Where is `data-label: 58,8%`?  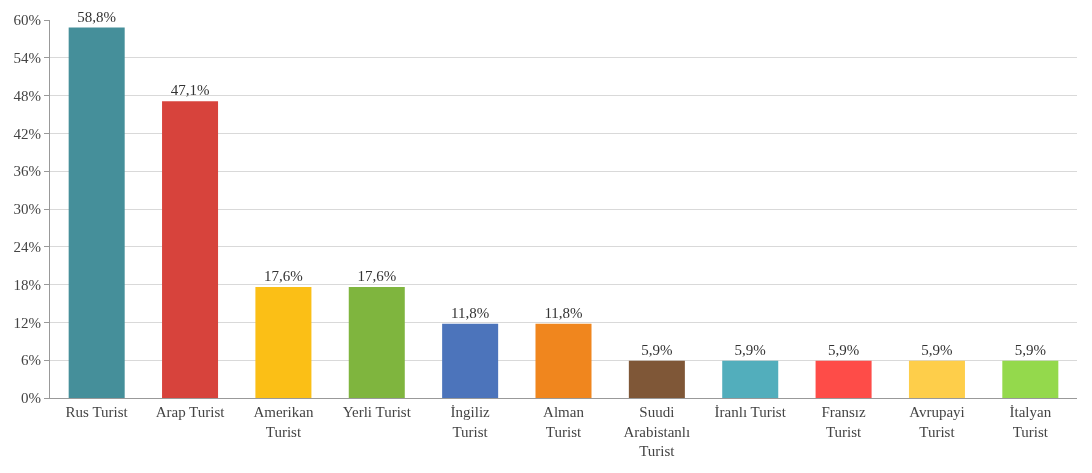 data-label: 58,8% is located at coordinates (97, 16).